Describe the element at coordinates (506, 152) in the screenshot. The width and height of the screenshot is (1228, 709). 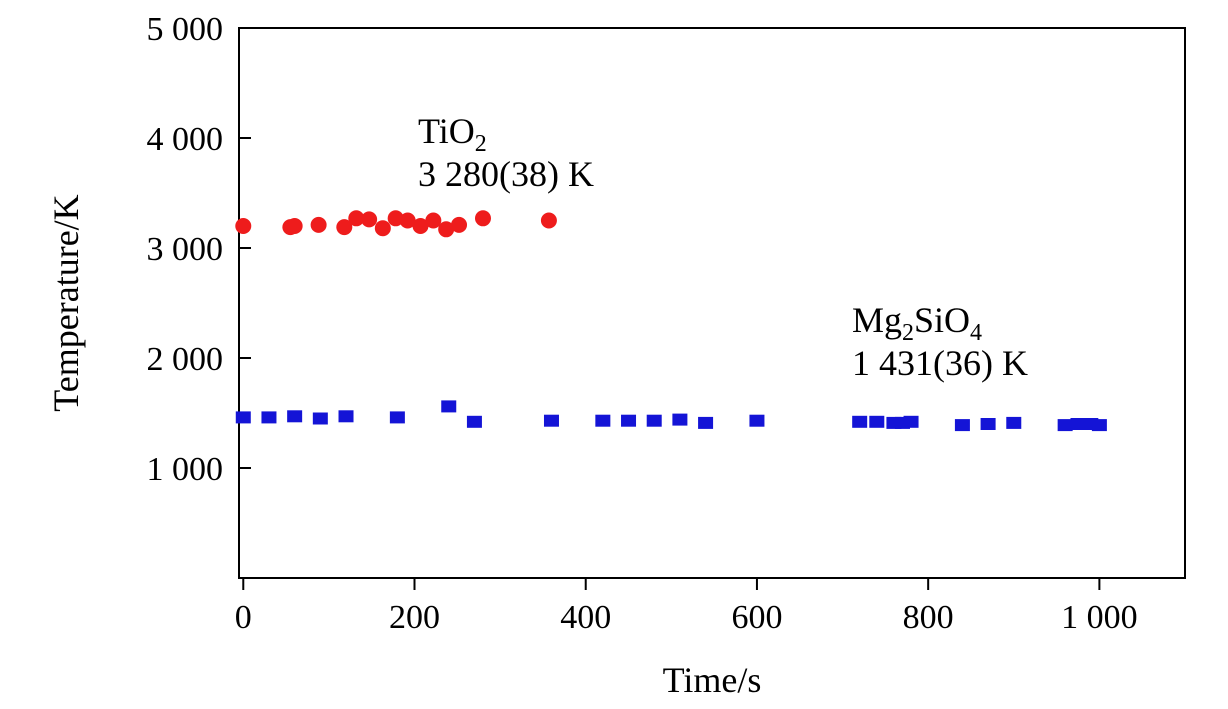
I see `tio2-annotation: TiO2 3 280(38) K` at that location.